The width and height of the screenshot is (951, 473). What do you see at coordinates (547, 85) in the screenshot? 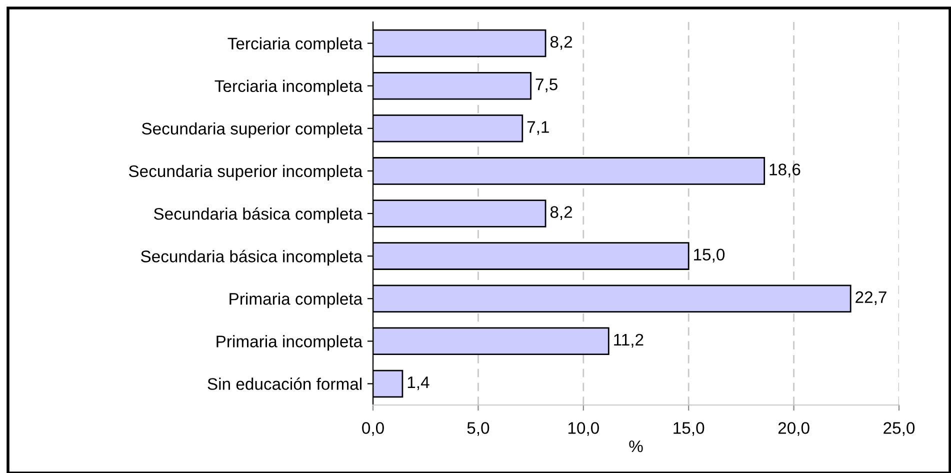
I see `data-label: 7,5` at bounding box center [547, 85].